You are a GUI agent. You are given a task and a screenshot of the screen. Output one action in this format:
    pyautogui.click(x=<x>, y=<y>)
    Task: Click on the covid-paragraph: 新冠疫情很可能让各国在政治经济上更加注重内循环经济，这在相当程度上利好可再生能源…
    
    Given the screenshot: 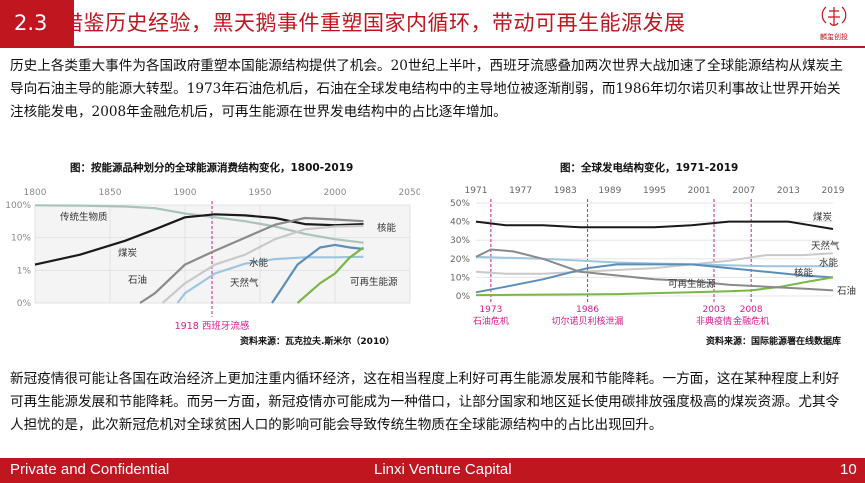 What is the action you would take?
    pyautogui.click(x=425, y=402)
    